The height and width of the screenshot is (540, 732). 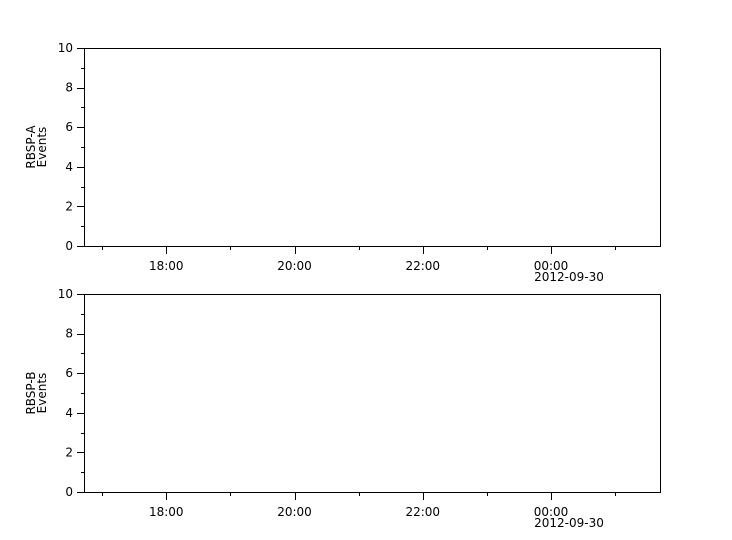 What do you see at coordinates (31, 147) in the screenshot?
I see `y-axis-label: RBSP-A` at bounding box center [31, 147].